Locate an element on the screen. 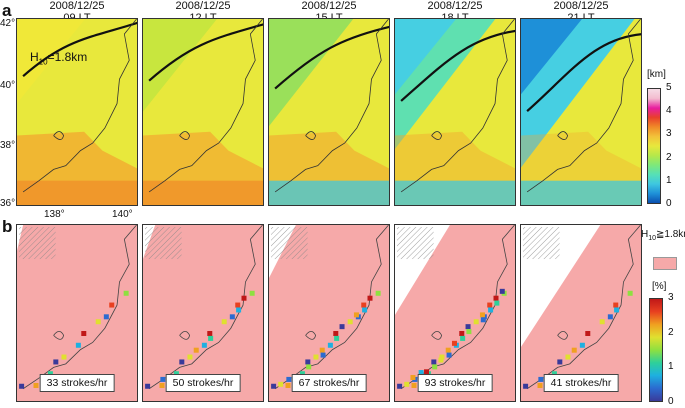  band-northwest is located at coordinates (180, 65).